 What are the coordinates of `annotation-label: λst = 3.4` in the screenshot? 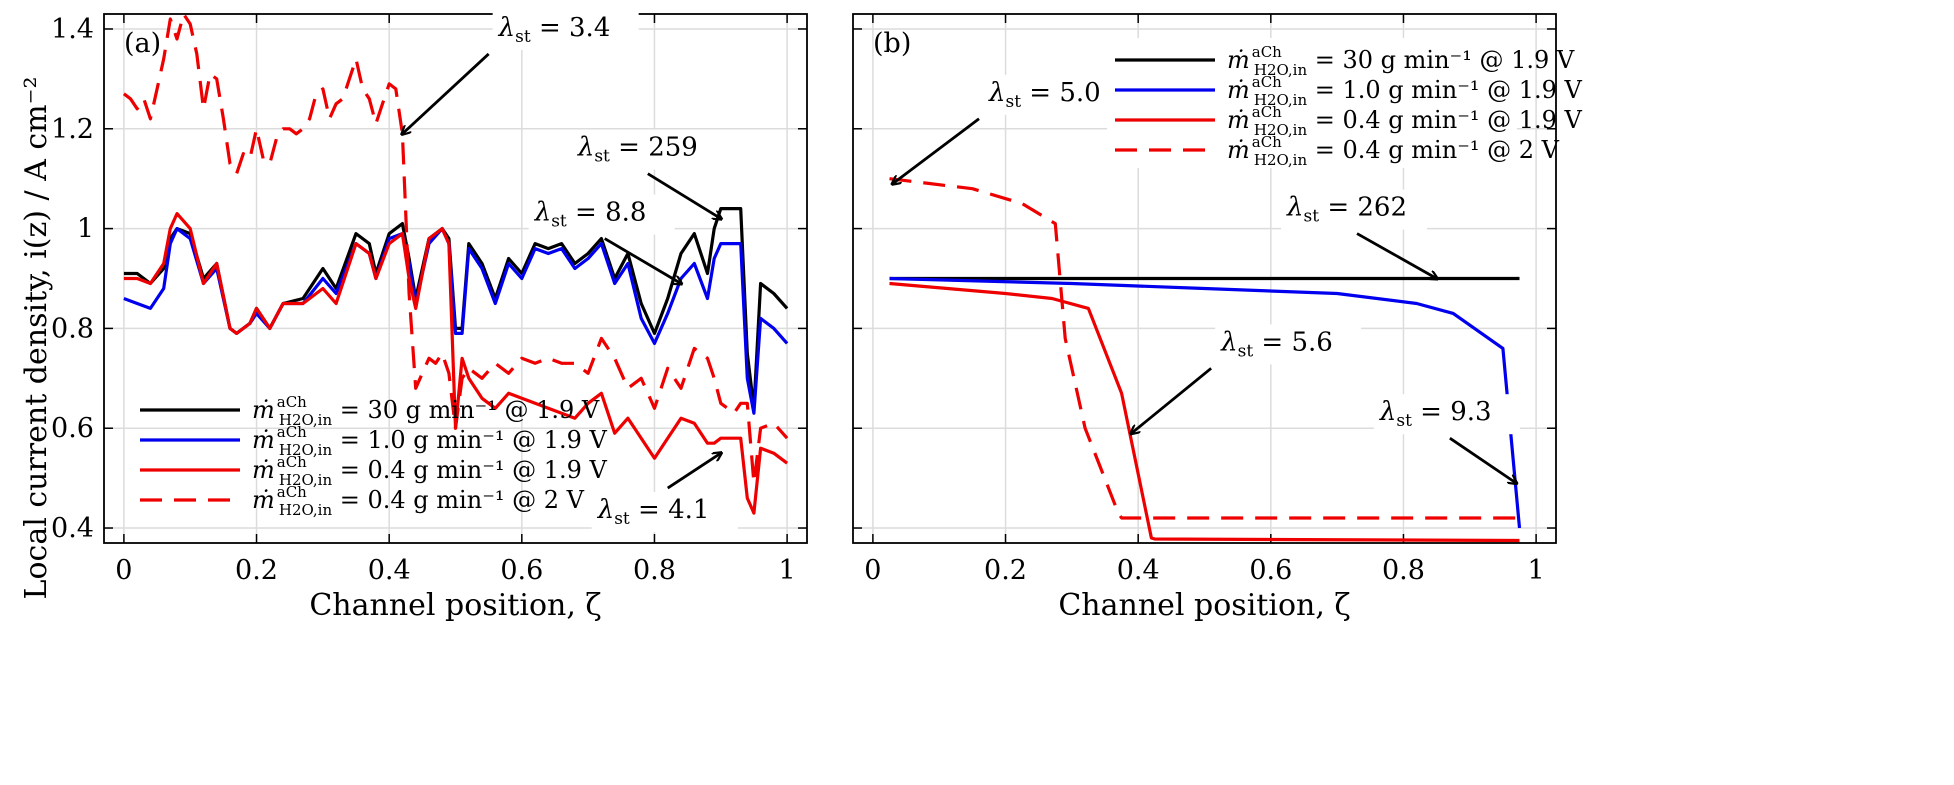 It's located at (554, 30).